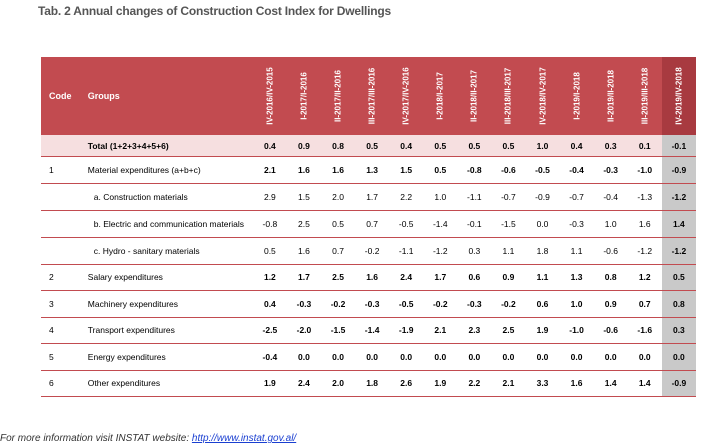  I want to click on period-column-header: I-2019/I-2018, so click(576, 96).